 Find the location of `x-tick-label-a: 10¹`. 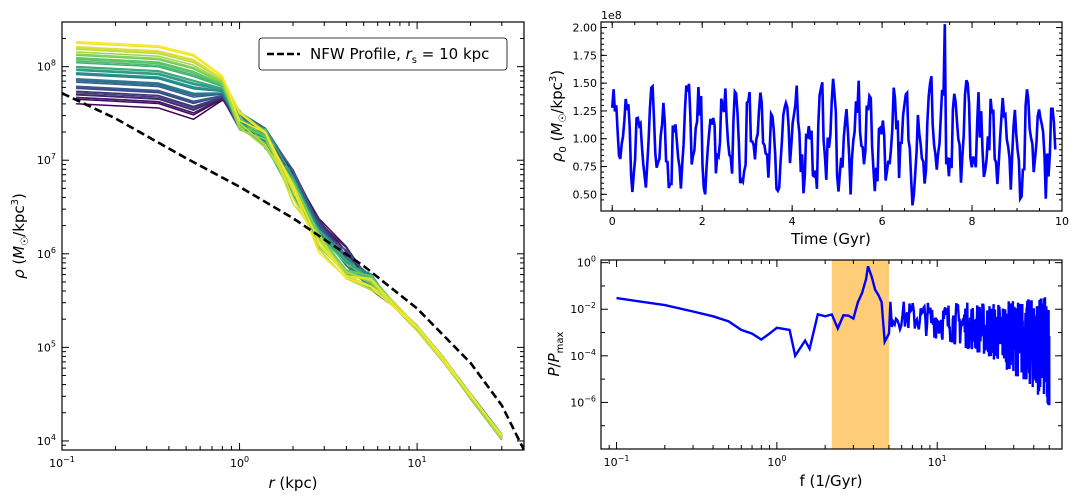

x-tick-label-a: 10¹ is located at coordinates (417, 462).